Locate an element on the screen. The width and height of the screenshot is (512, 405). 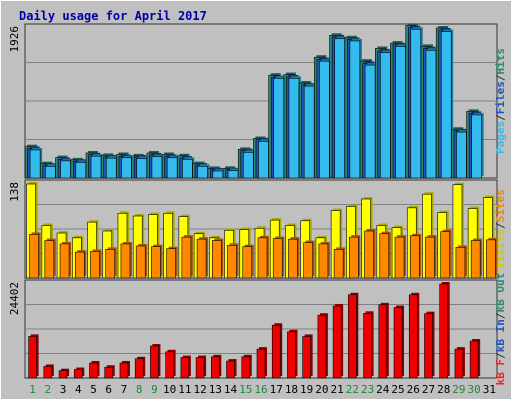
day-label-22: 22 is located at coordinates (352, 389).